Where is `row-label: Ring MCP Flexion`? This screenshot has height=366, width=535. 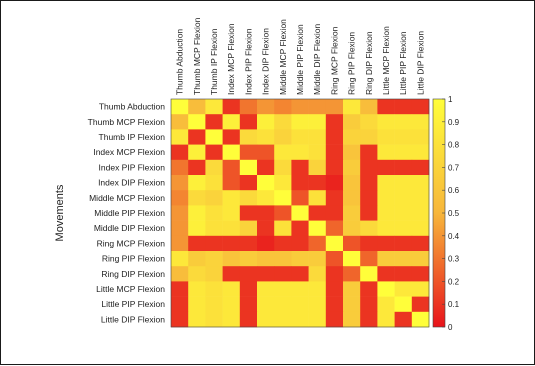 row-label: Ring MCP Flexion is located at coordinates (131, 243).